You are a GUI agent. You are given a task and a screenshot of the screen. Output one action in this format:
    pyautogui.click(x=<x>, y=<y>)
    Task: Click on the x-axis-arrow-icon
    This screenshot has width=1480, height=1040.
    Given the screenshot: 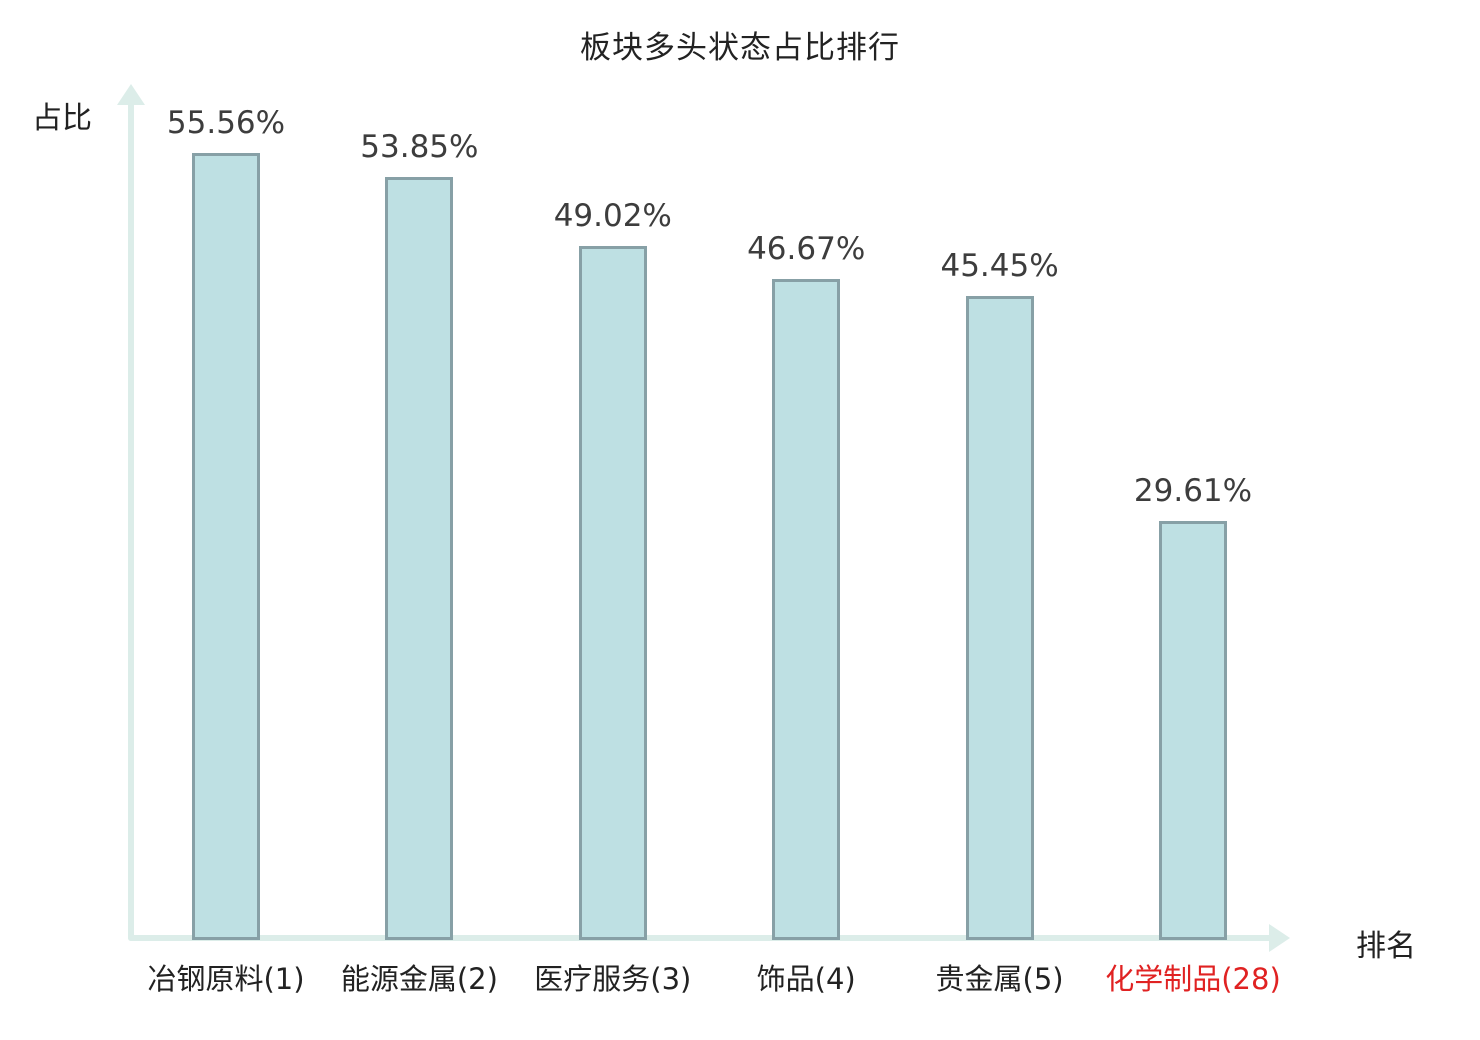 What is the action you would take?
    pyautogui.click(x=1279, y=938)
    